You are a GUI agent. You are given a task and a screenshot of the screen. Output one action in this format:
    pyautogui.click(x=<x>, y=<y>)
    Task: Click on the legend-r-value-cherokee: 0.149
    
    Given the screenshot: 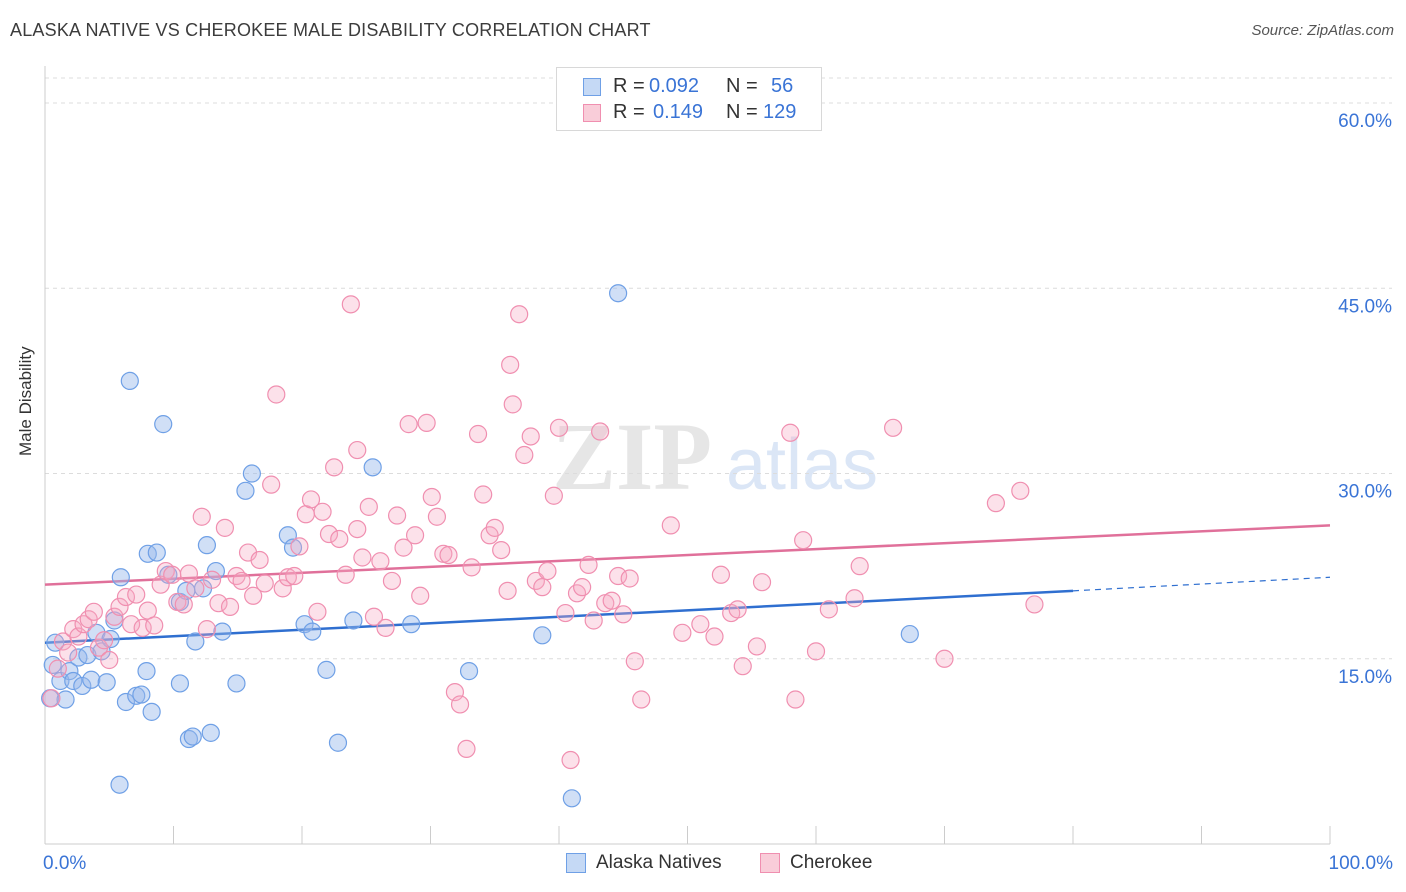 What is the action you would take?
    pyautogui.click(x=678, y=112)
    